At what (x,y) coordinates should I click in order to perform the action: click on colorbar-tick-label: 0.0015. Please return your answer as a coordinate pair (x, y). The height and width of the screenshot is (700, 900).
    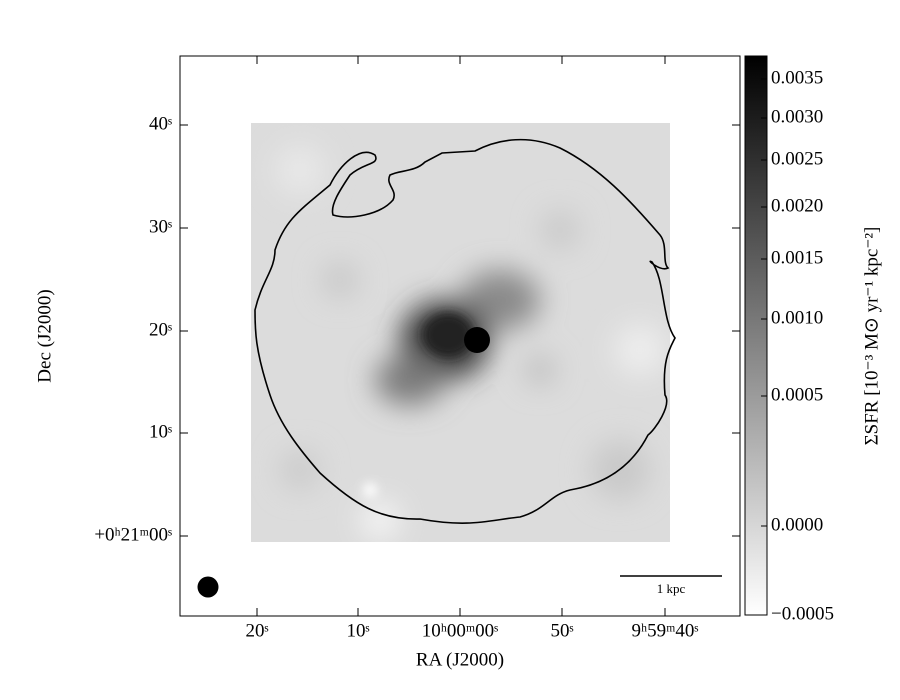
    Looking at the image, I should click on (797, 257).